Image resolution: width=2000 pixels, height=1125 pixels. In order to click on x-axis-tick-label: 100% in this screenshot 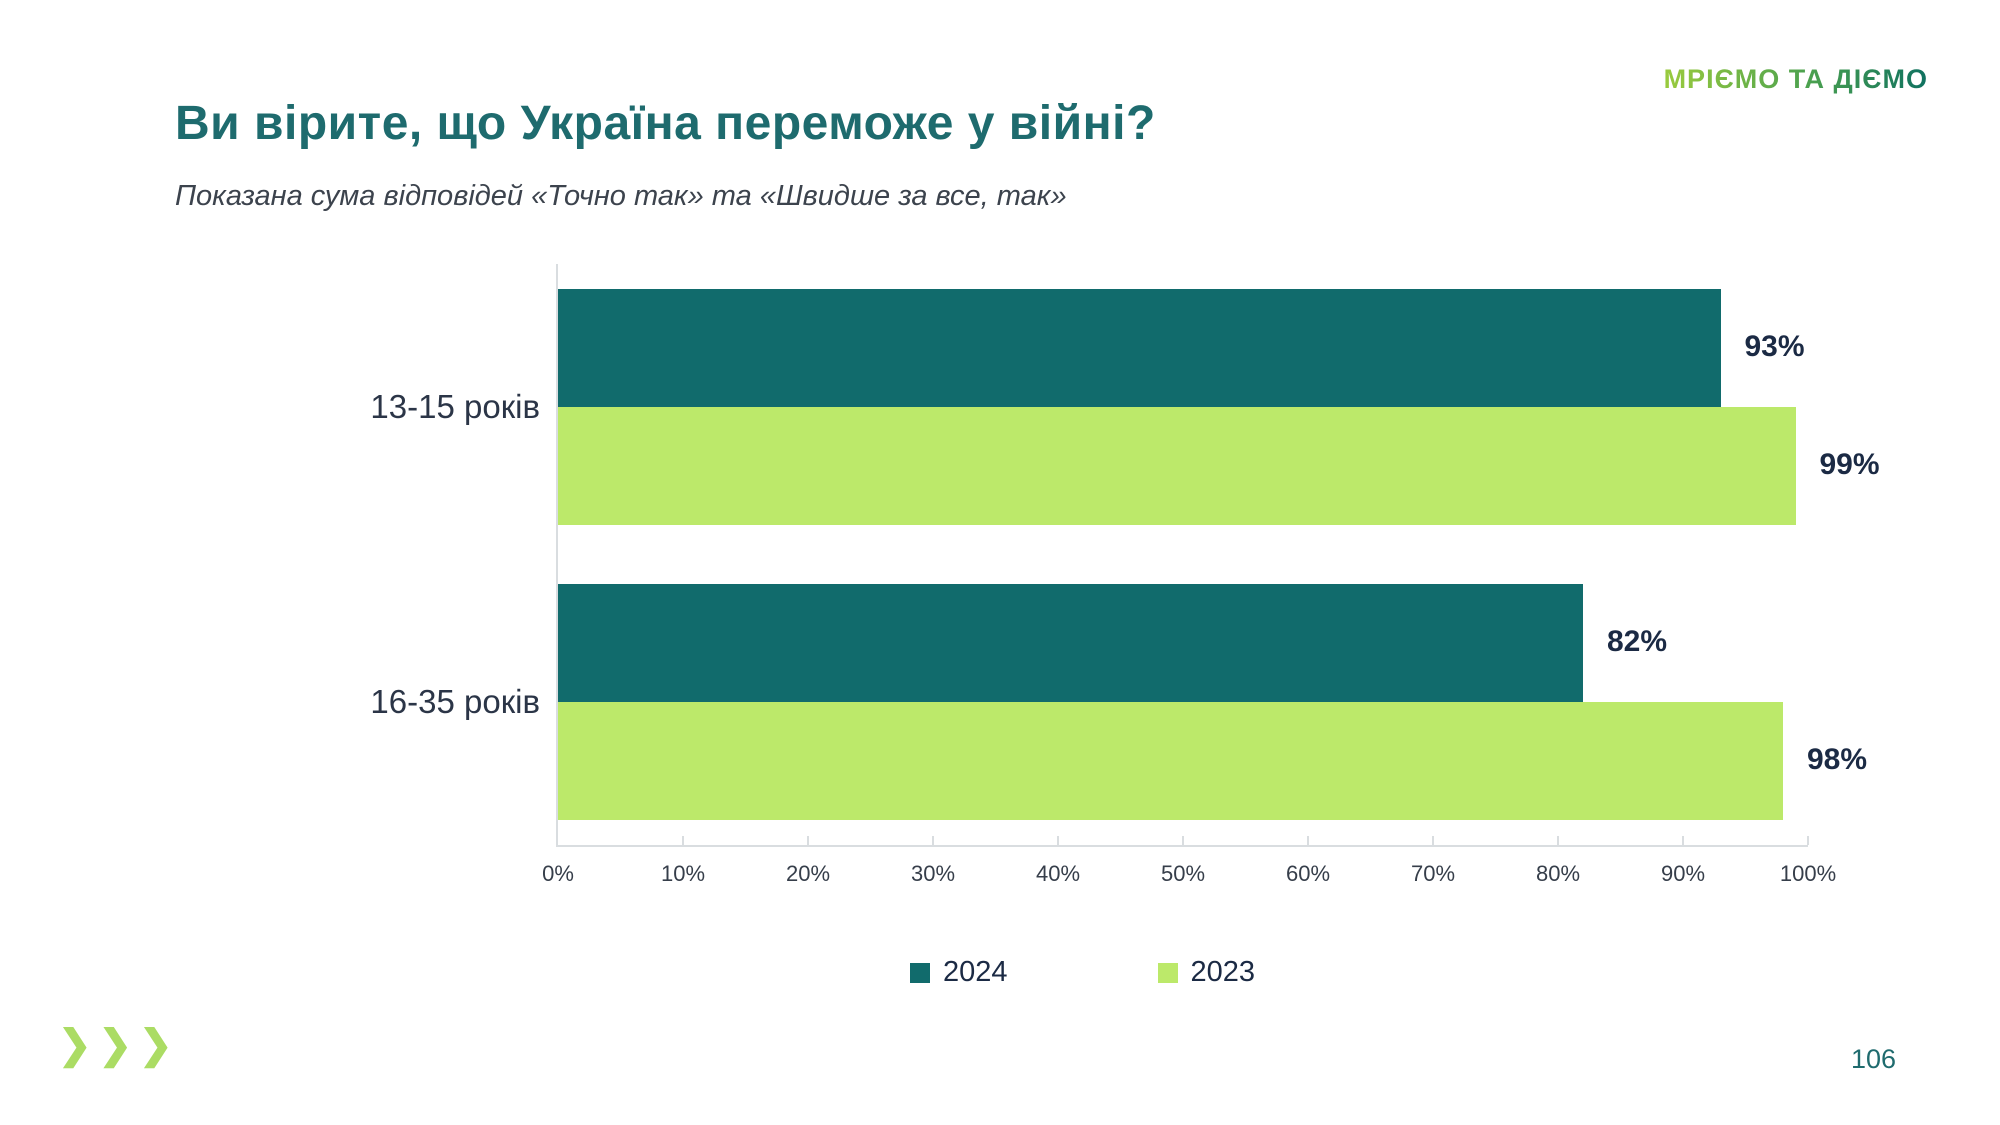, I will do `click(1808, 873)`.